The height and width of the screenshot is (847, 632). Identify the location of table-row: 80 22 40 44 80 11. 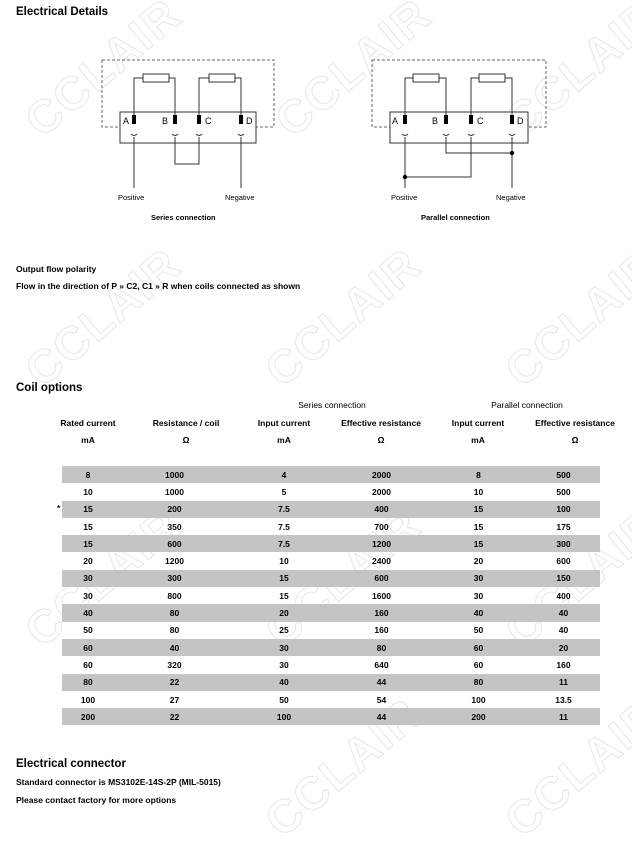
(331, 682).